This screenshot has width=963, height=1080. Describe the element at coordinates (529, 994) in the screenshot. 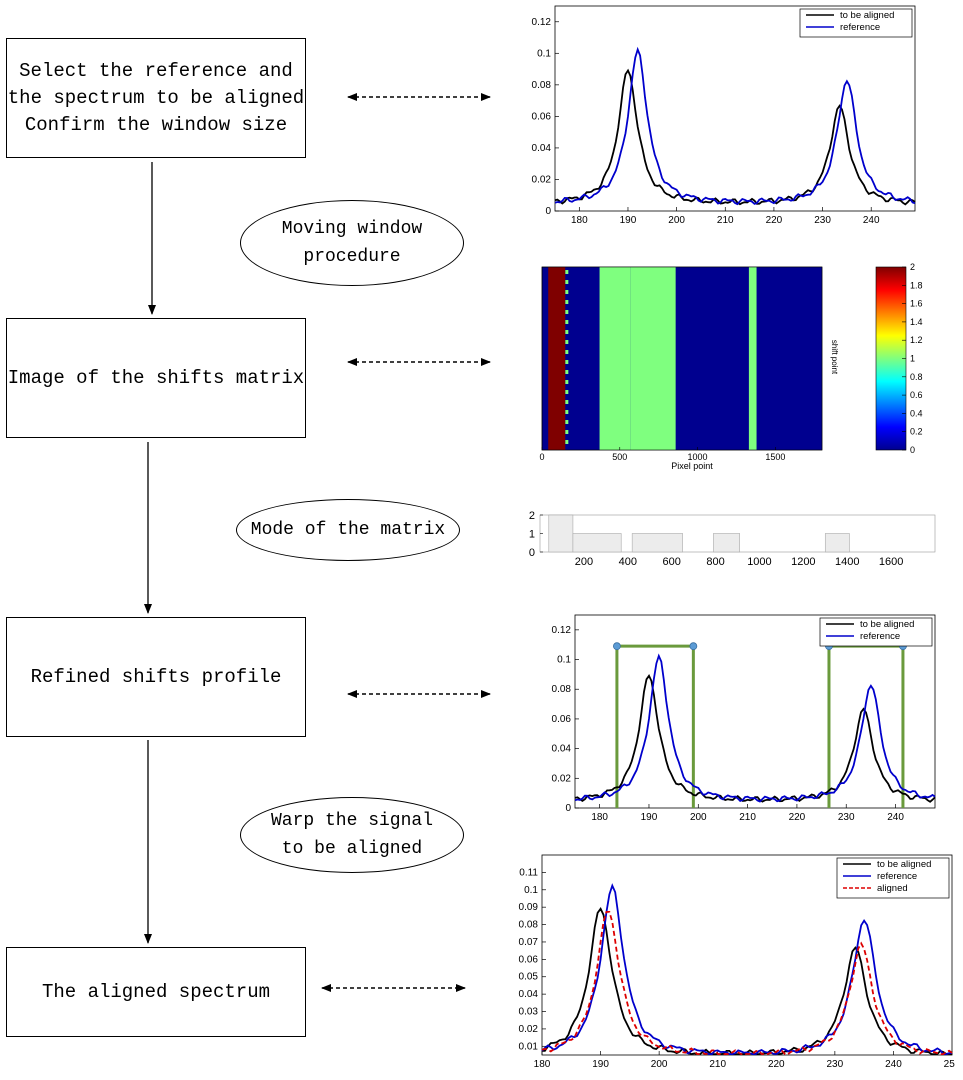

I see `y-tick-label: 0.04` at that location.